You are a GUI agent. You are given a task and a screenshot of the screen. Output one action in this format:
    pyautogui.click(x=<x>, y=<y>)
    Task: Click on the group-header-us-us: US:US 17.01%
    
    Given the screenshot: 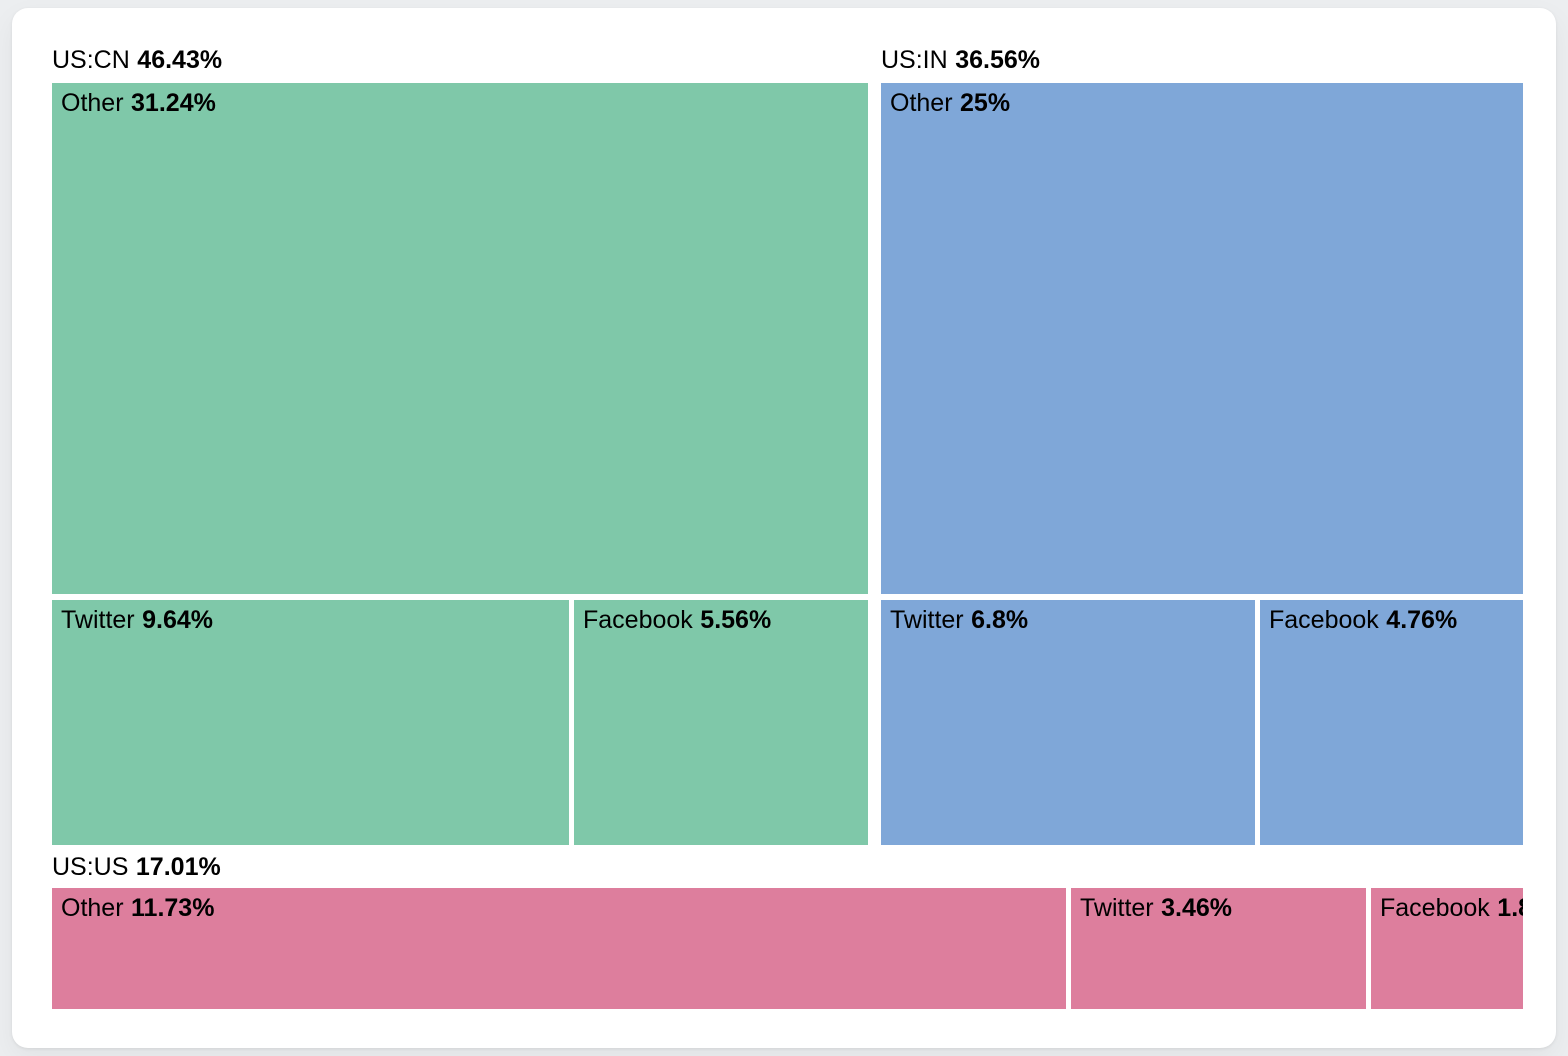 What is the action you would take?
    pyautogui.click(x=136, y=867)
    